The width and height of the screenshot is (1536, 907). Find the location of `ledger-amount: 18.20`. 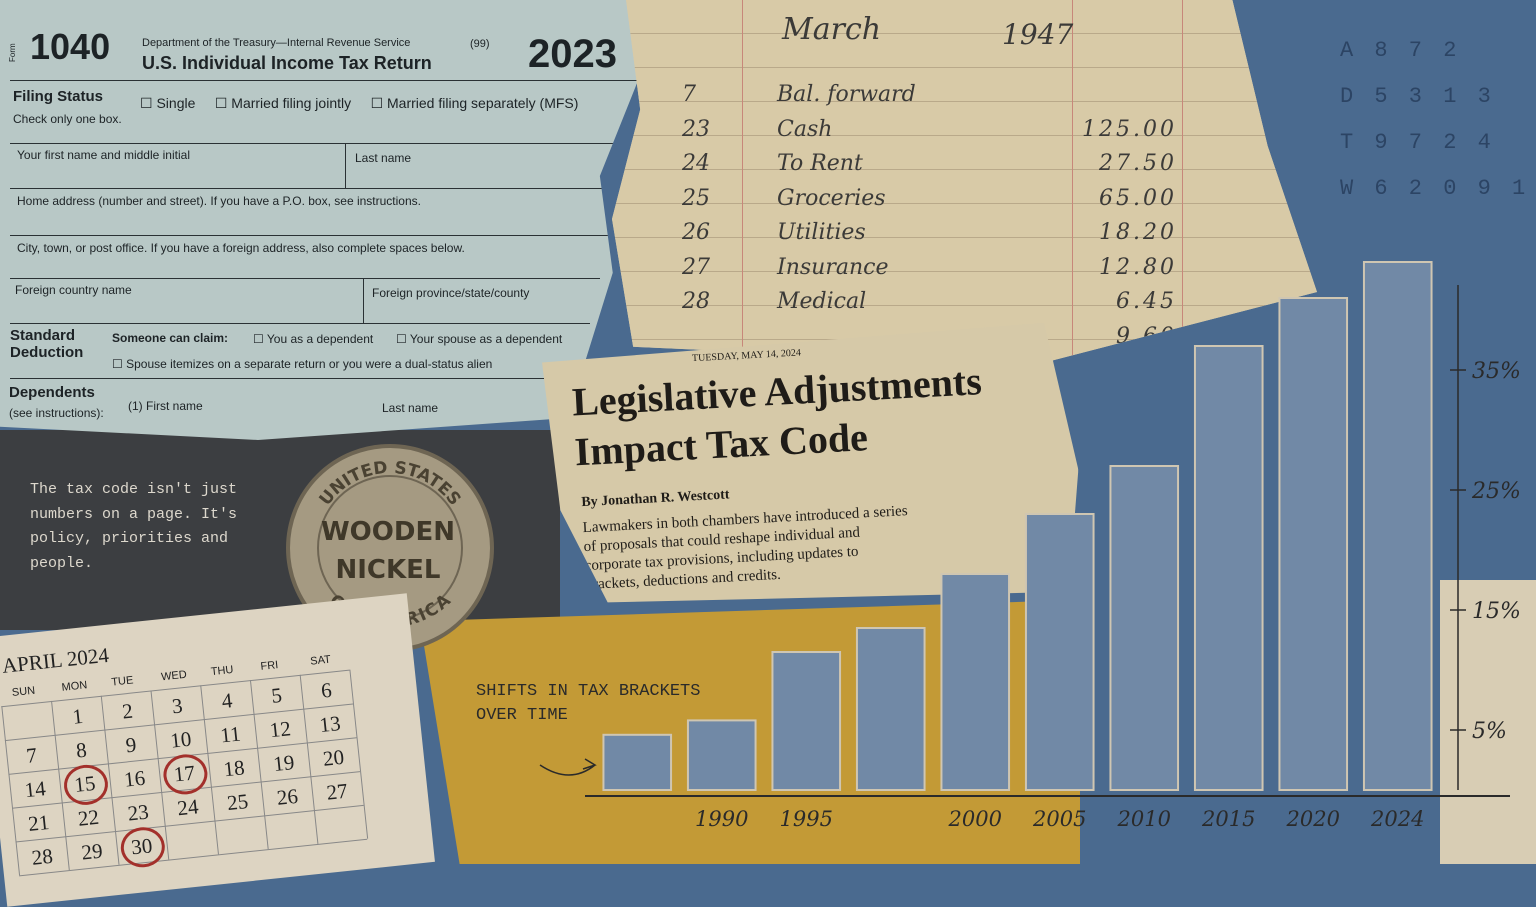

ledger-amount: 18.20 is located at coordinates (1138, 232).